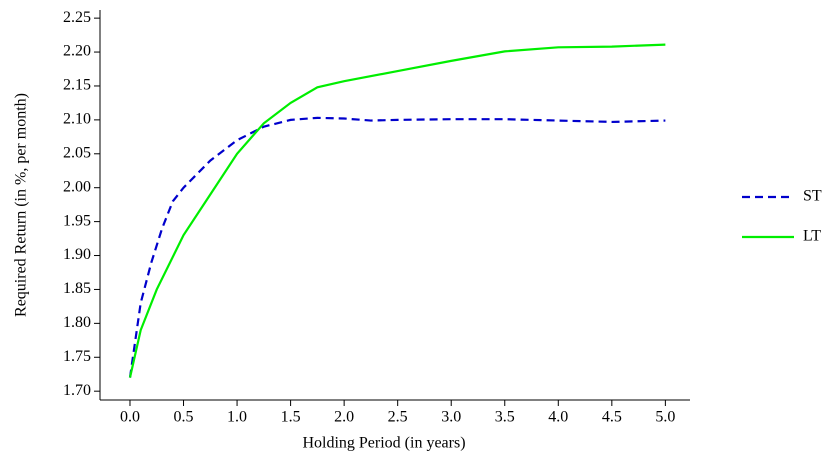 The image size is (830, 458). I want to click on x-tick-label: 3.5, so click(505, 417).